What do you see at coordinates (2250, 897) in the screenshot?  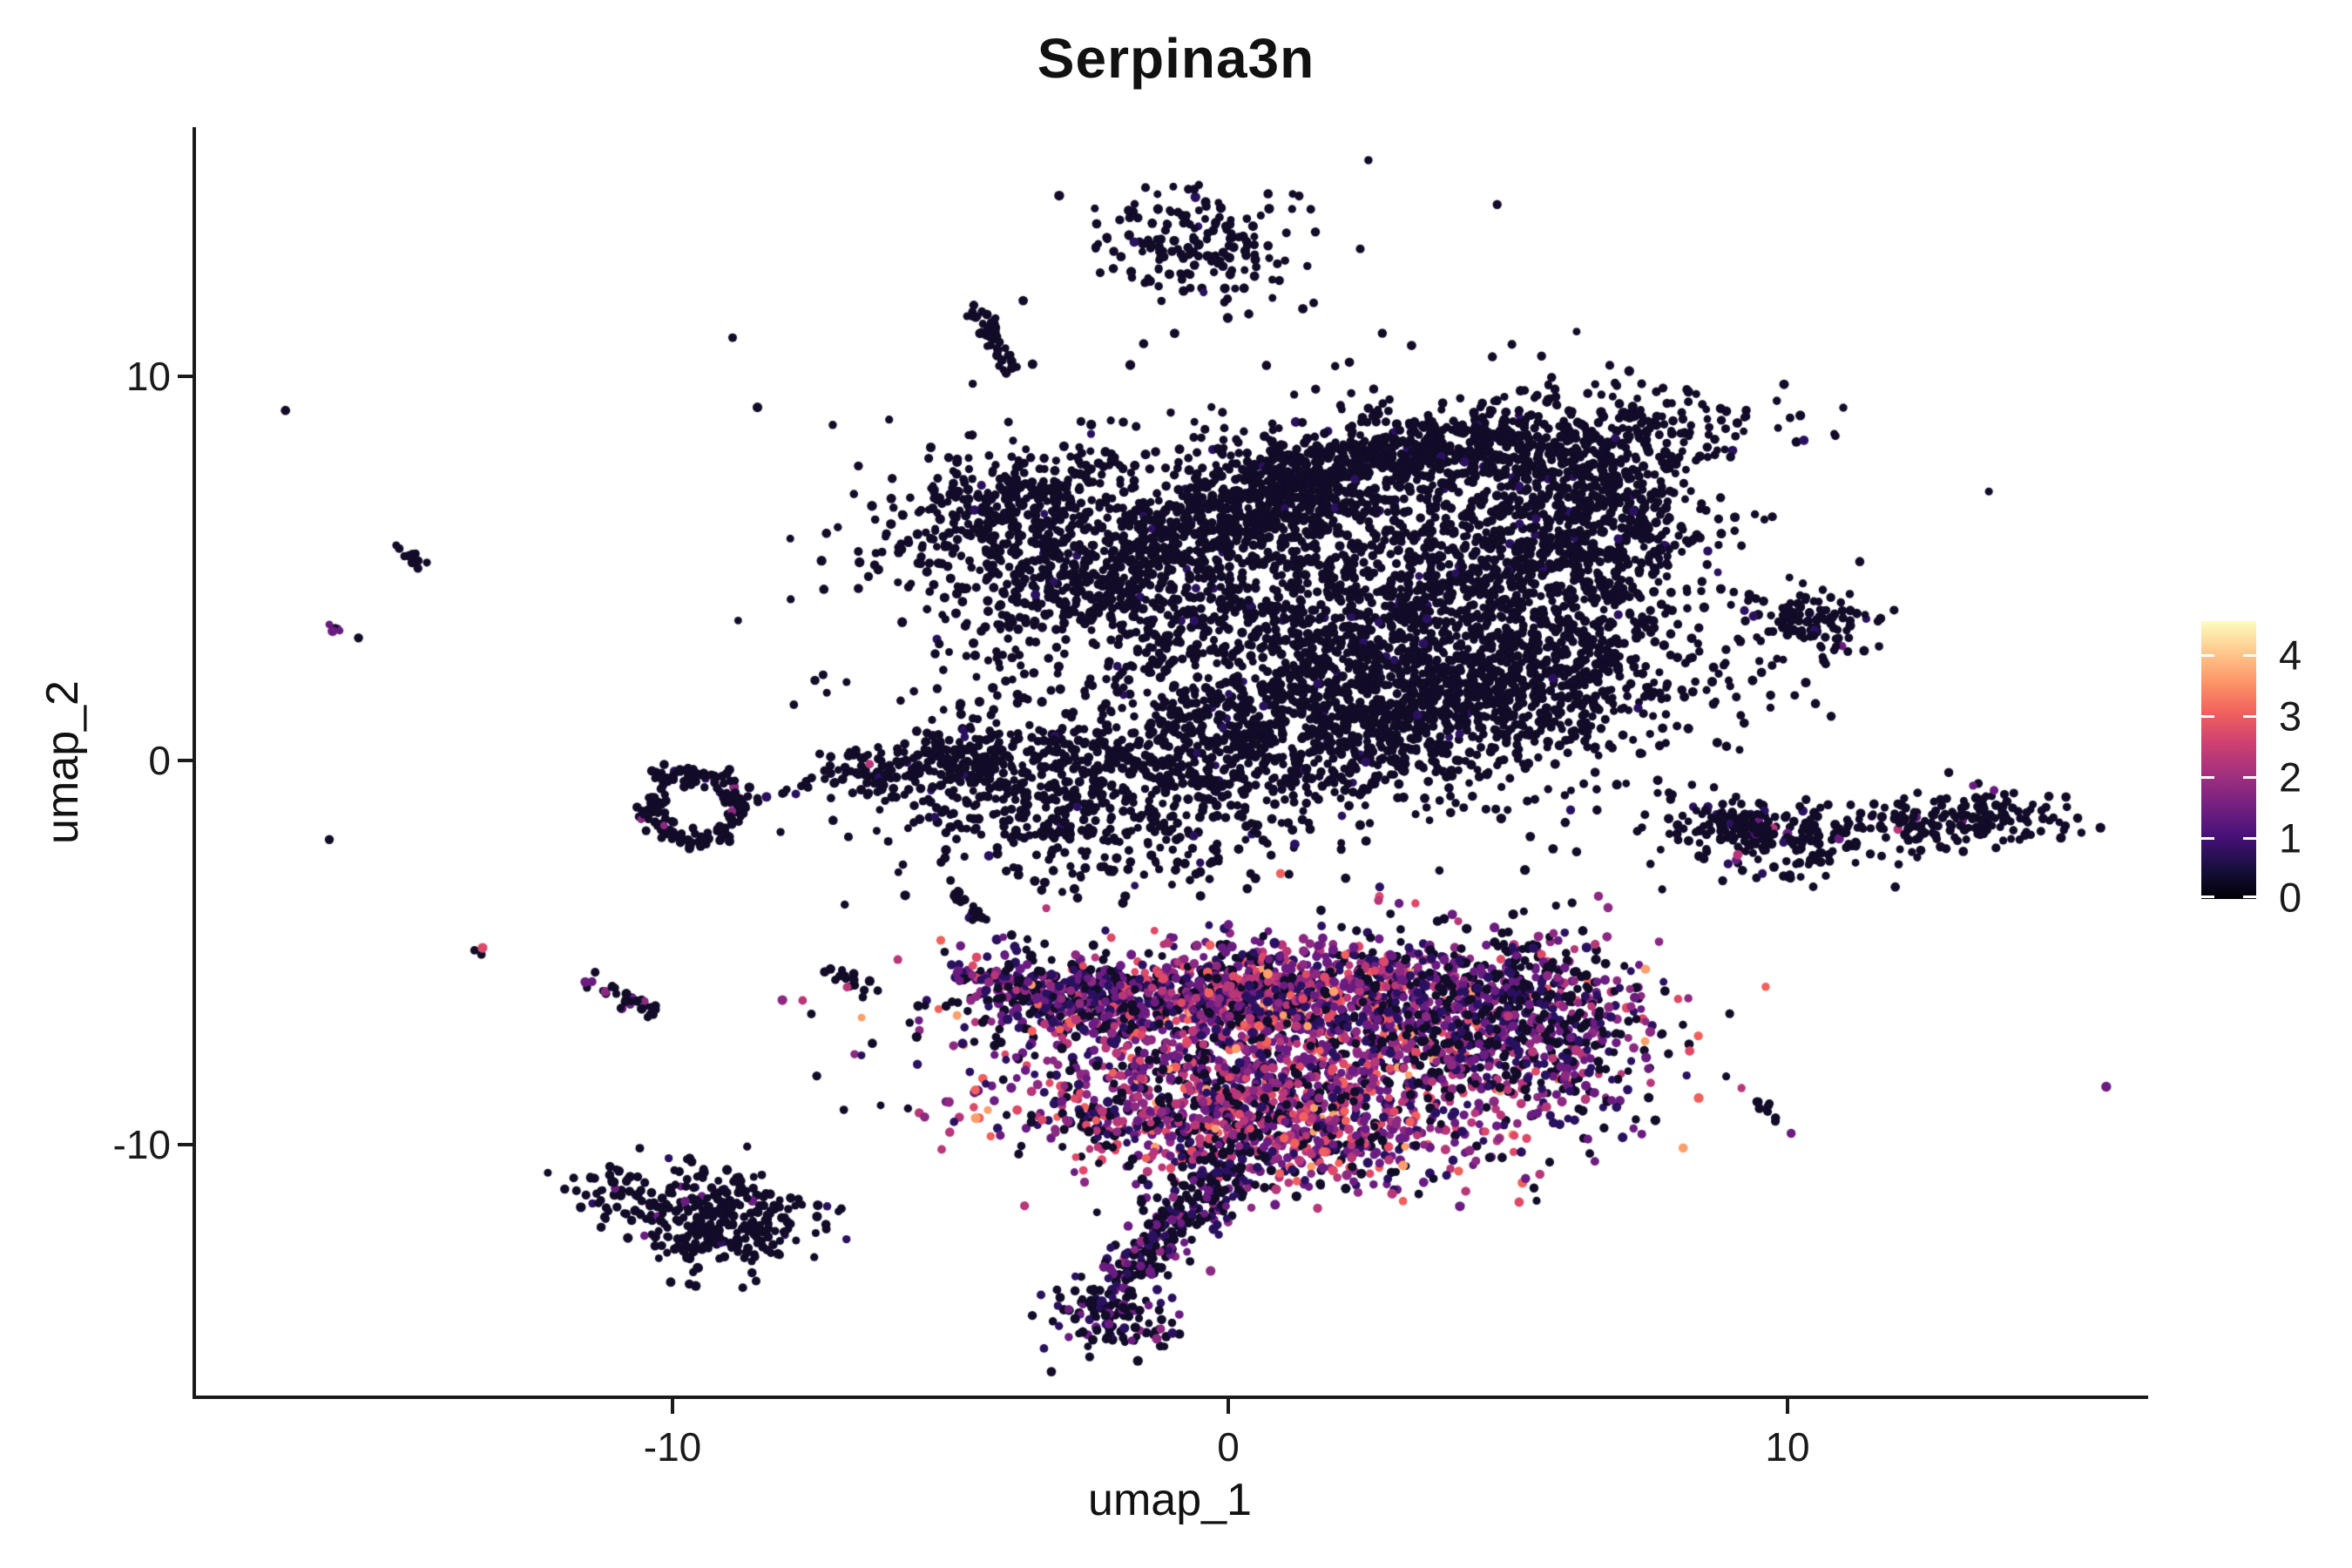 I see `colorbar-tick-0-right` at bounding box center [2250, 897].